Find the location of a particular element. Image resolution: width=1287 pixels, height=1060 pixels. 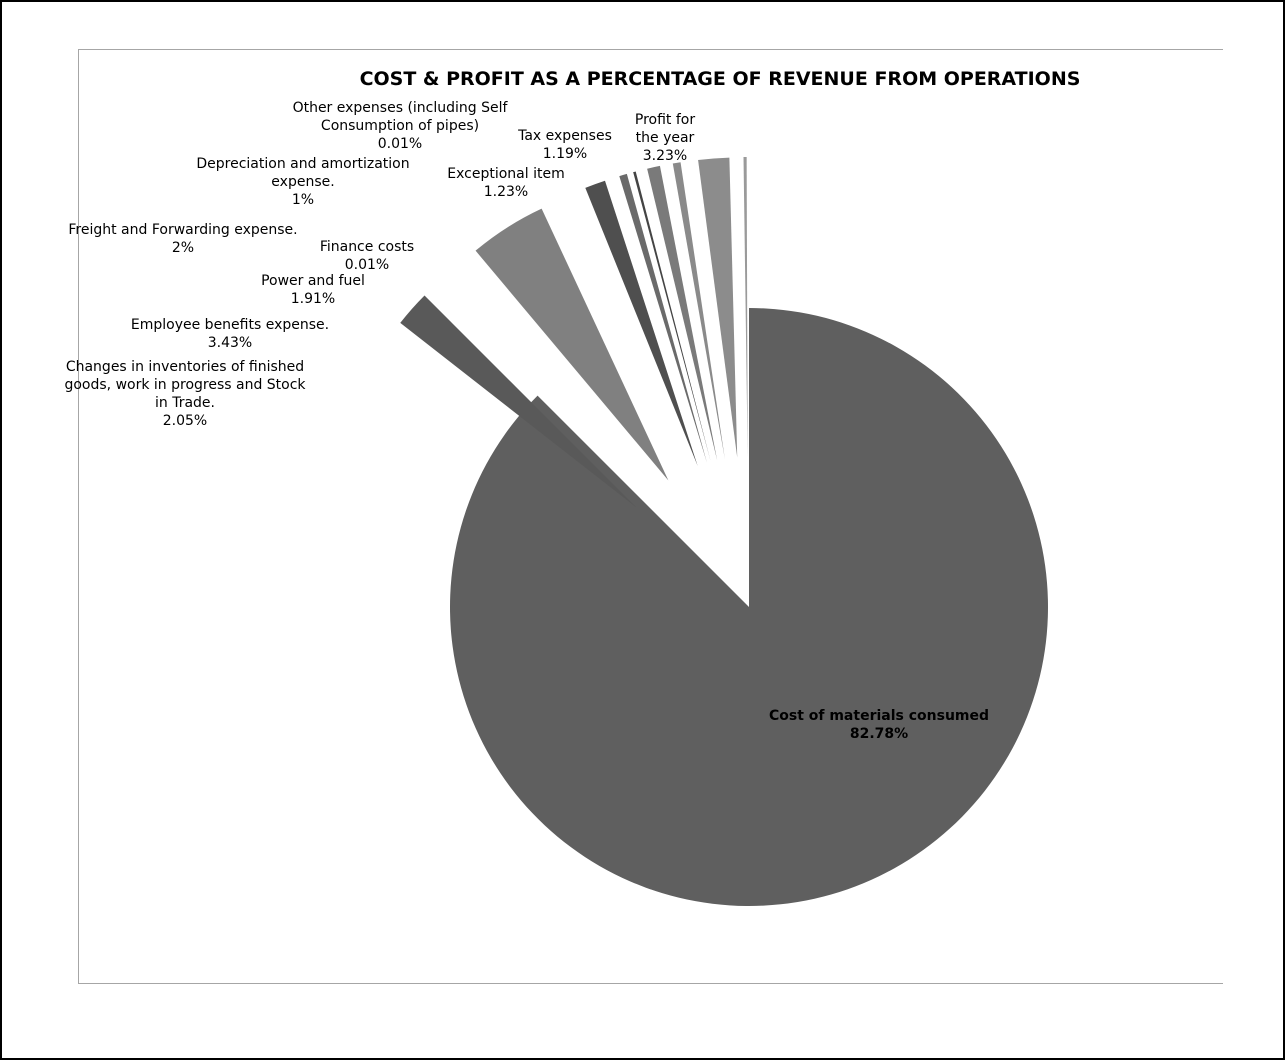

slice-label-text: Power and fuel is located at coordinates (313, 281).